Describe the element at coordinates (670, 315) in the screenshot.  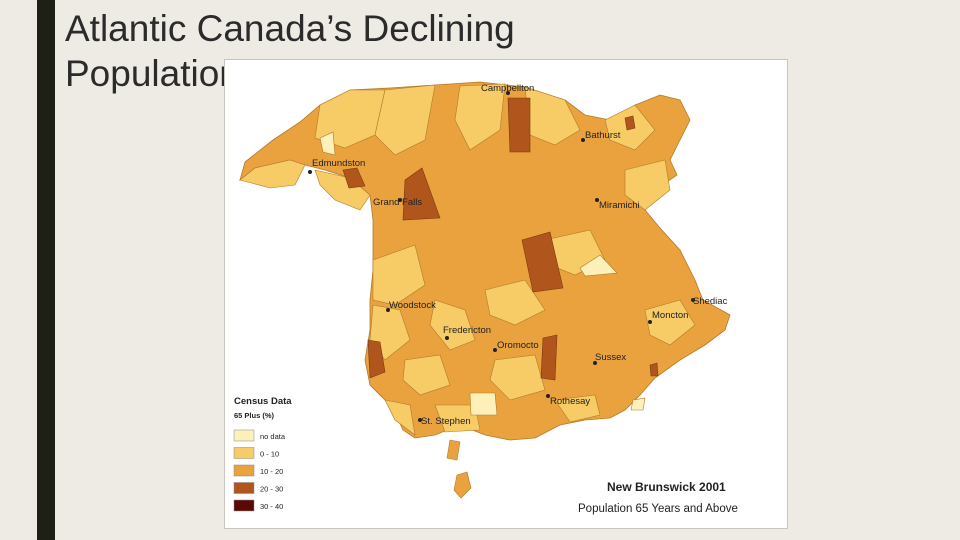
I see `city-label-moncton: Moncton` at that location.